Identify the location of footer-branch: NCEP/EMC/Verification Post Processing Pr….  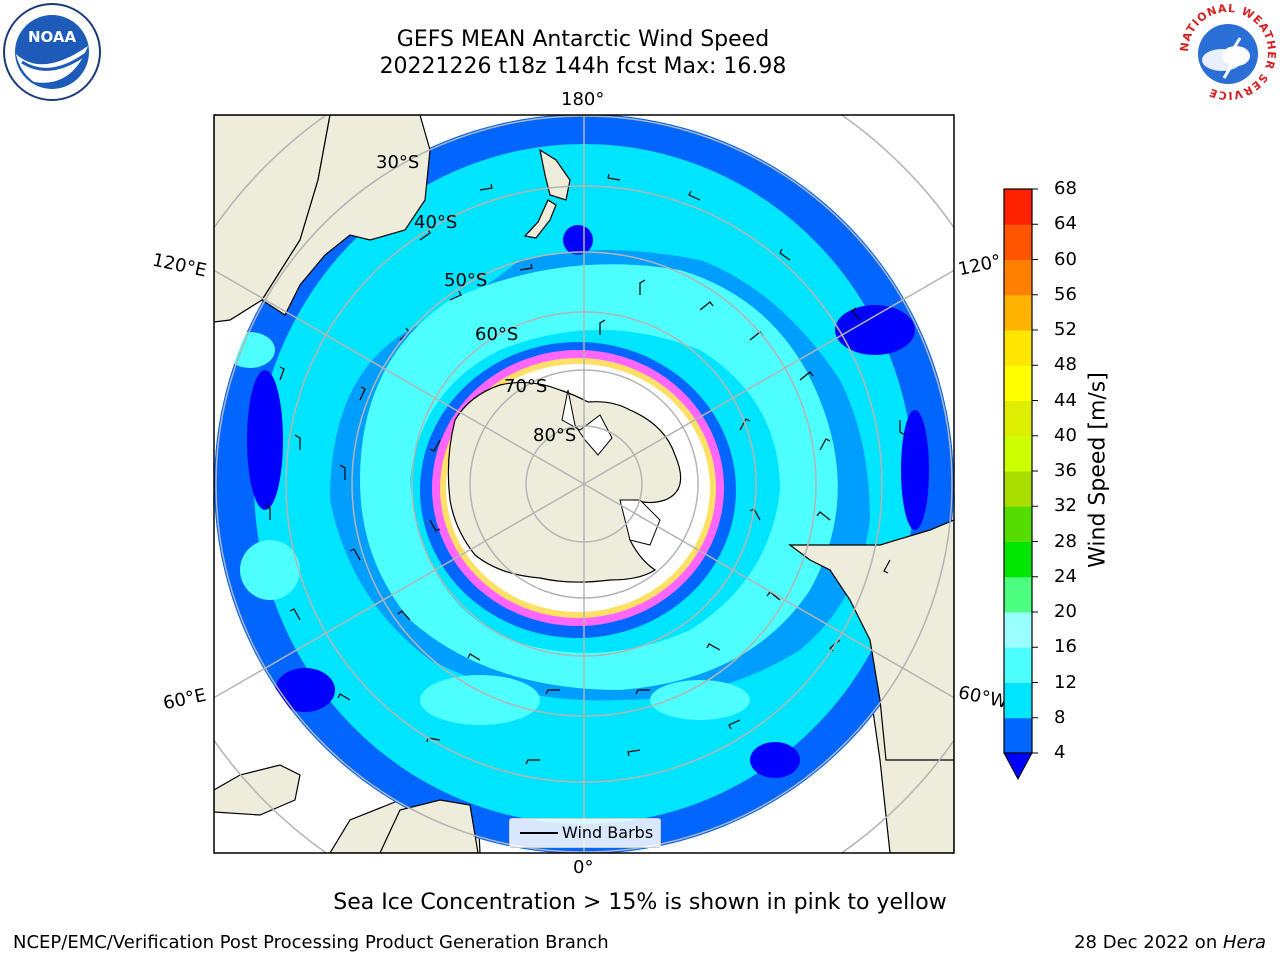
(311, 942).